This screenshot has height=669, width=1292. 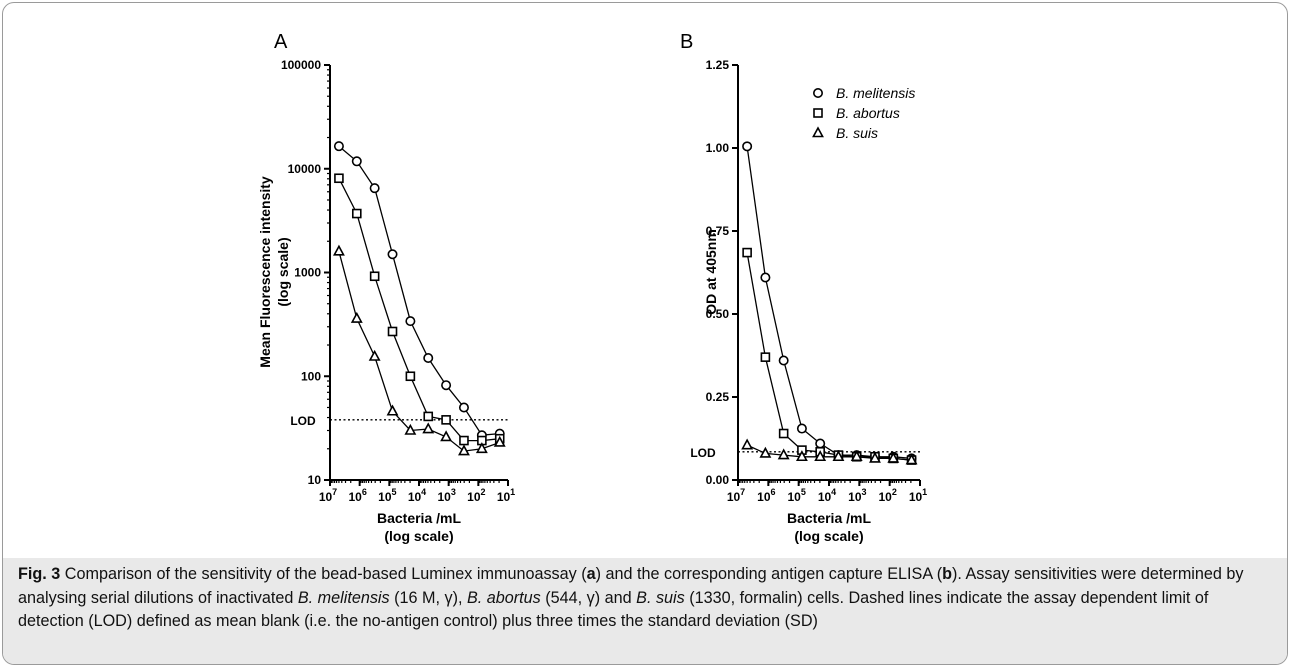 What do you see at coordinates (718, 480) in the screenshot?
I see `y-tick-label: 0.00` at bounding box center [718, 480].